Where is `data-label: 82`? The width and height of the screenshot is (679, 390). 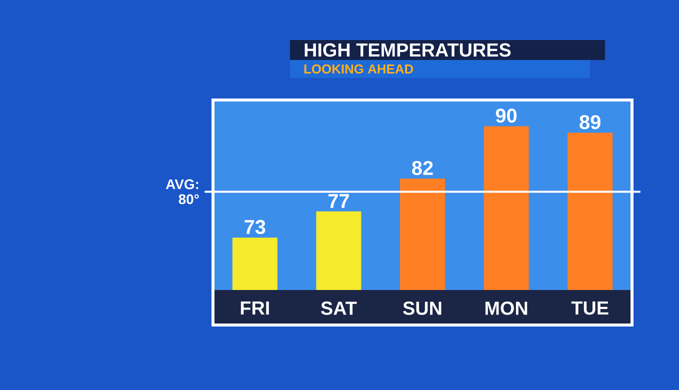
data-label: 82 is located at coordinates (422, 168).